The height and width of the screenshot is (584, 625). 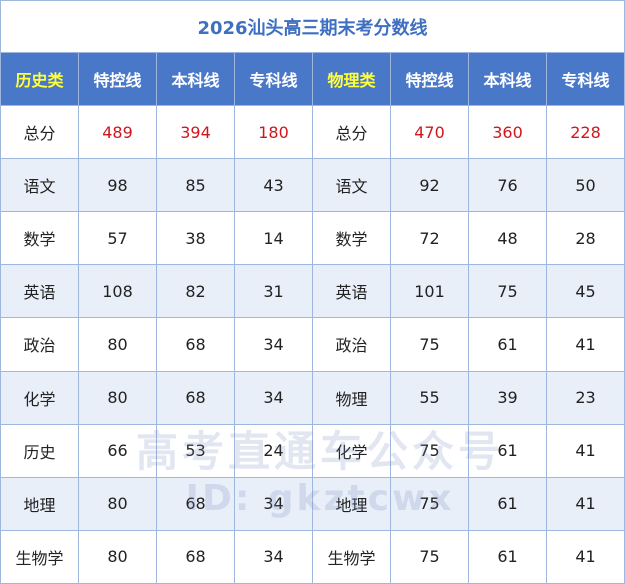 I want to click on score-cell: 101, so click(x=429, y=291).